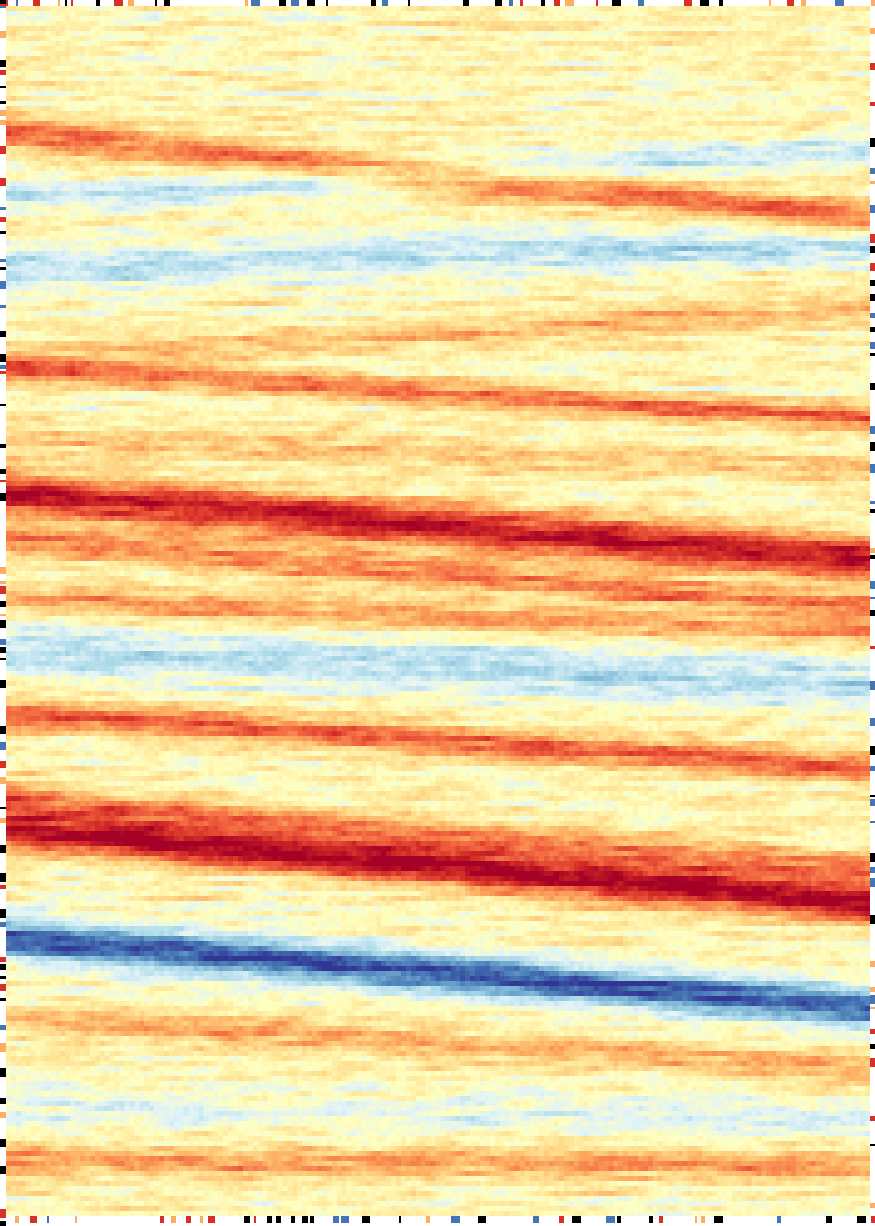 The height and width of the screenshot is (1226, 875). What do you see at coordinates (437, 1219) in the screenshot?
I see `bottom-edge-artifacts` at bounding box center [437, 1219].